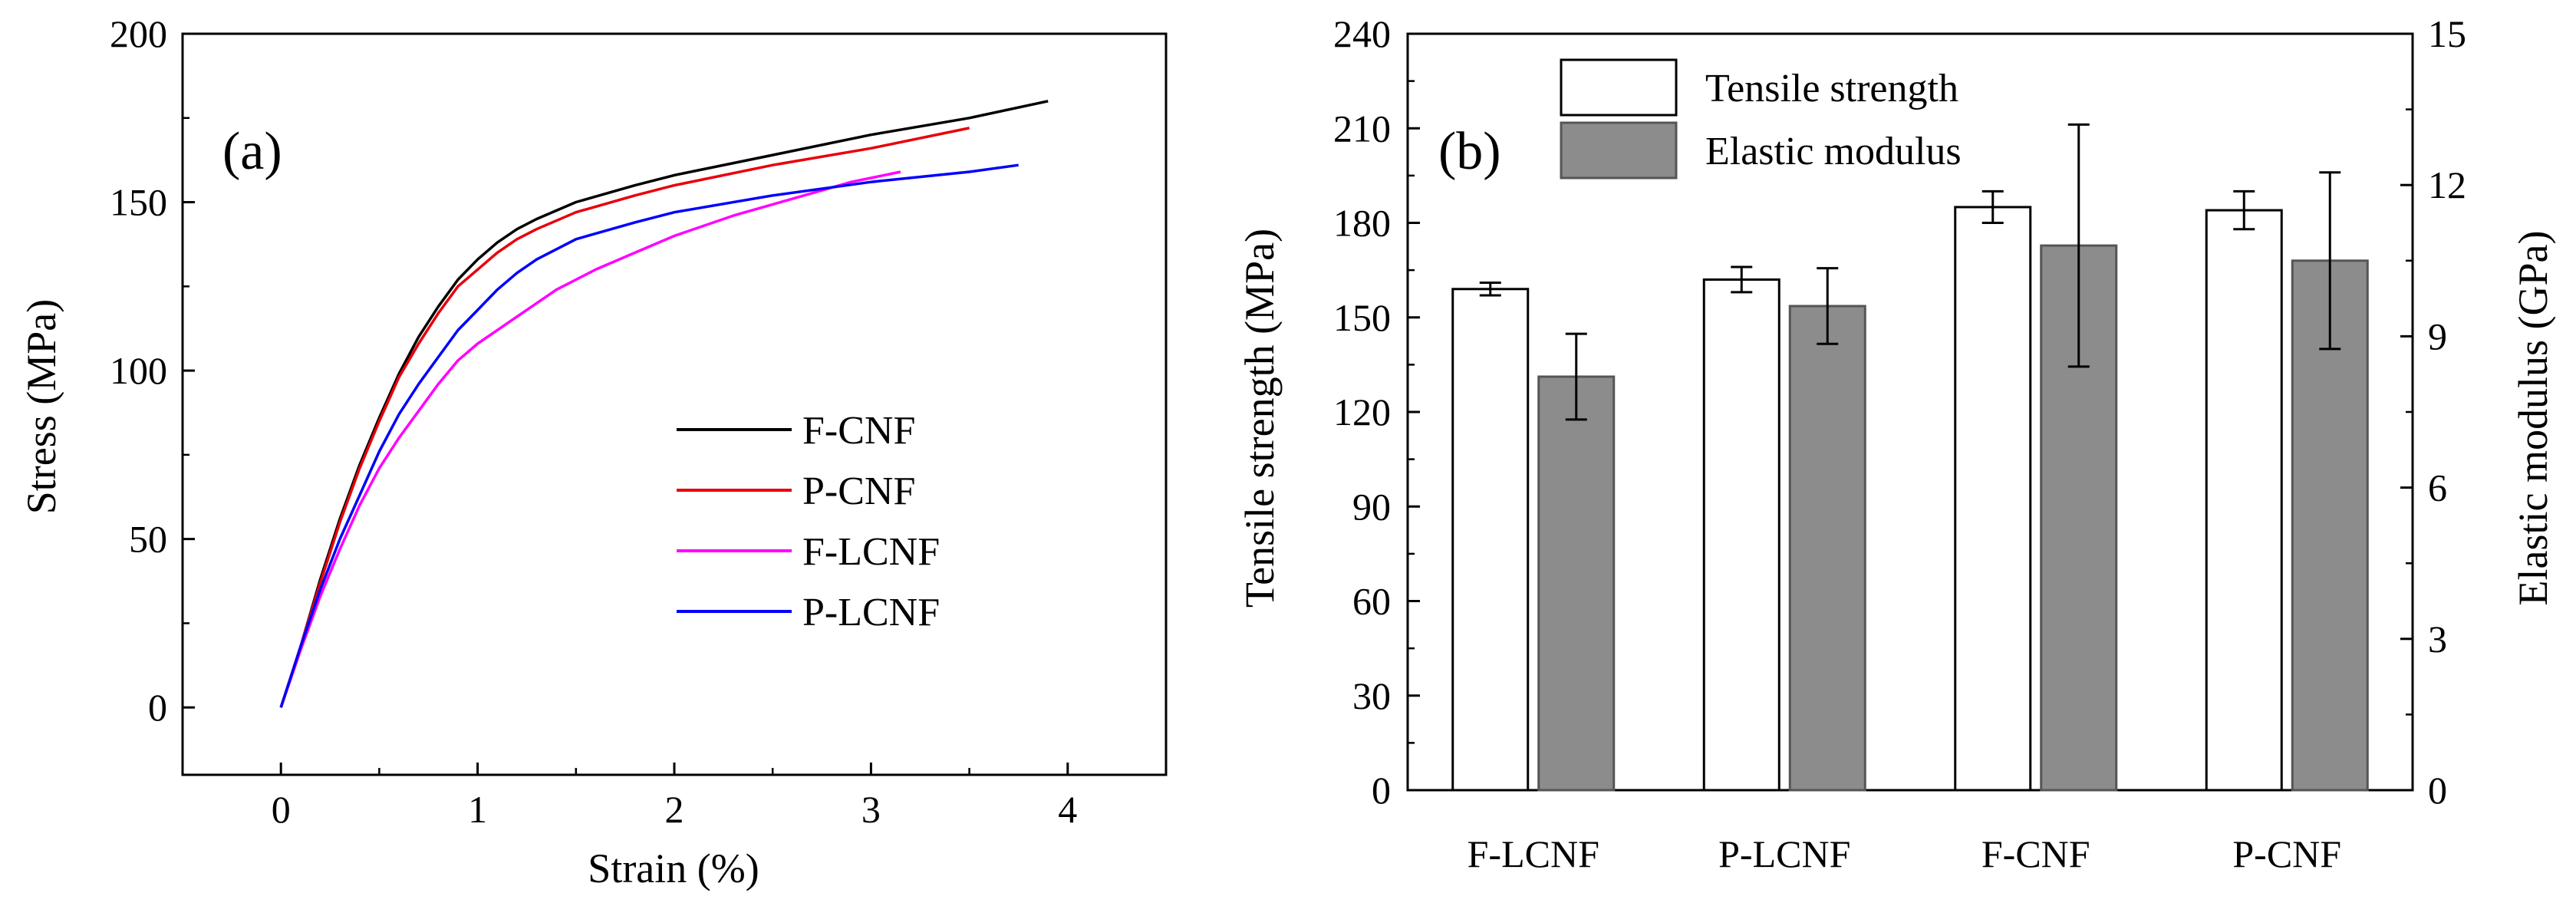  I want to click on legend-label-tensile-strength: Tensile strength, so click(1831, 89).